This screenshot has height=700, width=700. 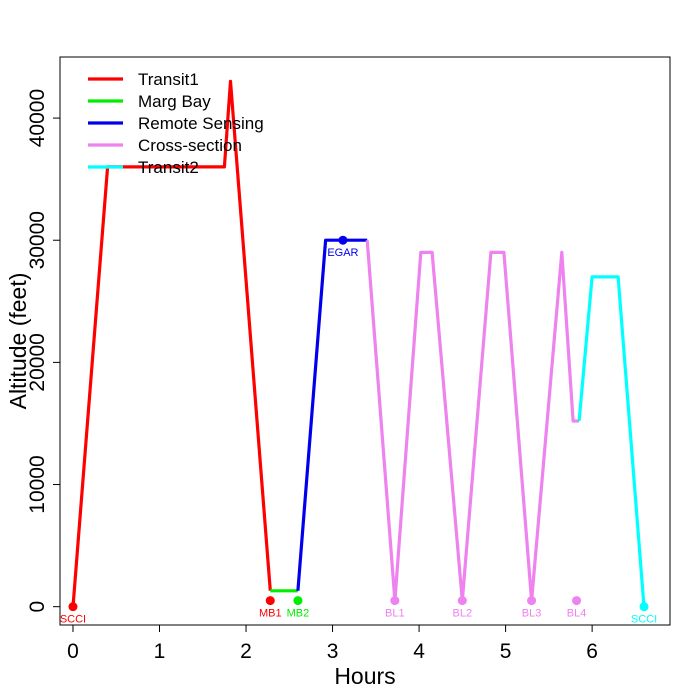 What do you see at coordinates (577, 614) in the screenshot?
I see `marker-label-bl4-7: BL4` at bounding box center [577, 614].